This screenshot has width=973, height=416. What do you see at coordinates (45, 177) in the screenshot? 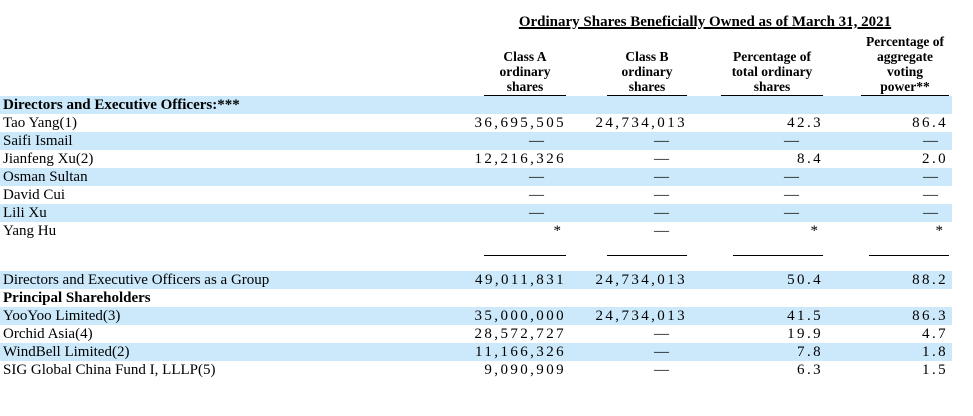
I see `shareholder-name-cell: Osman Sultan` at bounding box center [45, 177].